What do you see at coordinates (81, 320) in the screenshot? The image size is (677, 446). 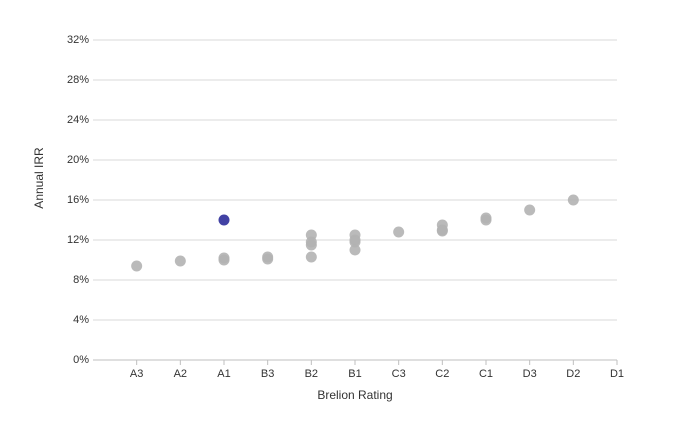 I see `y-tick-label: 4%` at bounding box center [81, 320].